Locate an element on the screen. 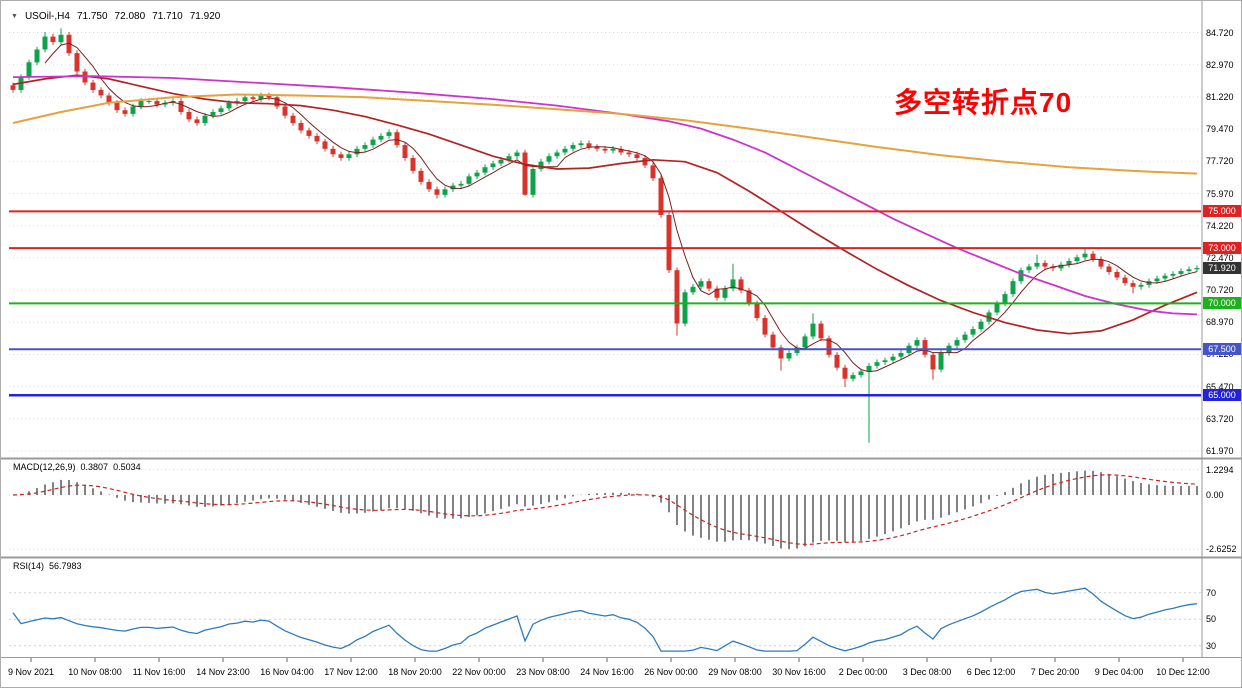  hline-price-label: 65.000 is located at coordinates (1222, 395).